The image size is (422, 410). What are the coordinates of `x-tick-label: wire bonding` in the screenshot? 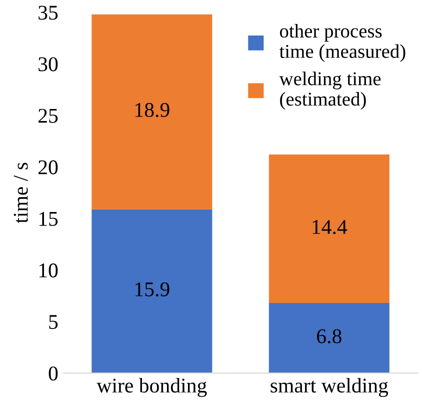 It's located at (151, 387).